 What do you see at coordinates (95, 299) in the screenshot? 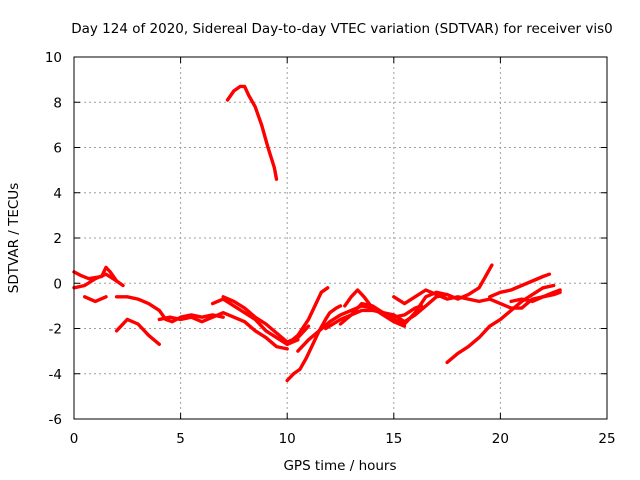
I see `series-line-s3` at bounding box center [95, 299].